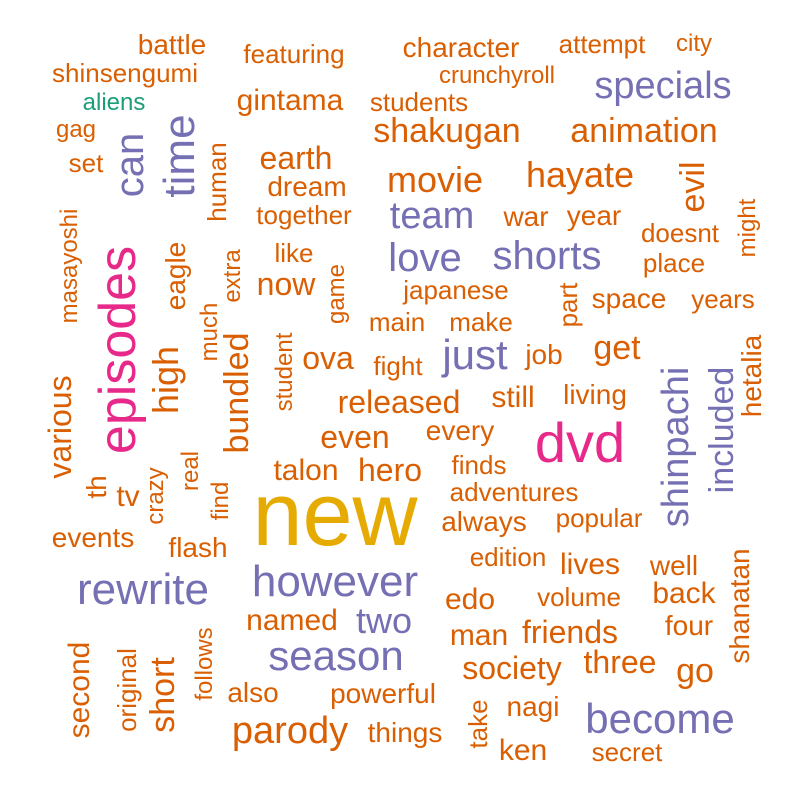 Image resolution: width=800 pixels, height=800 pixels. I want to click on word-hetalia: hetalia, so click(751, 376).